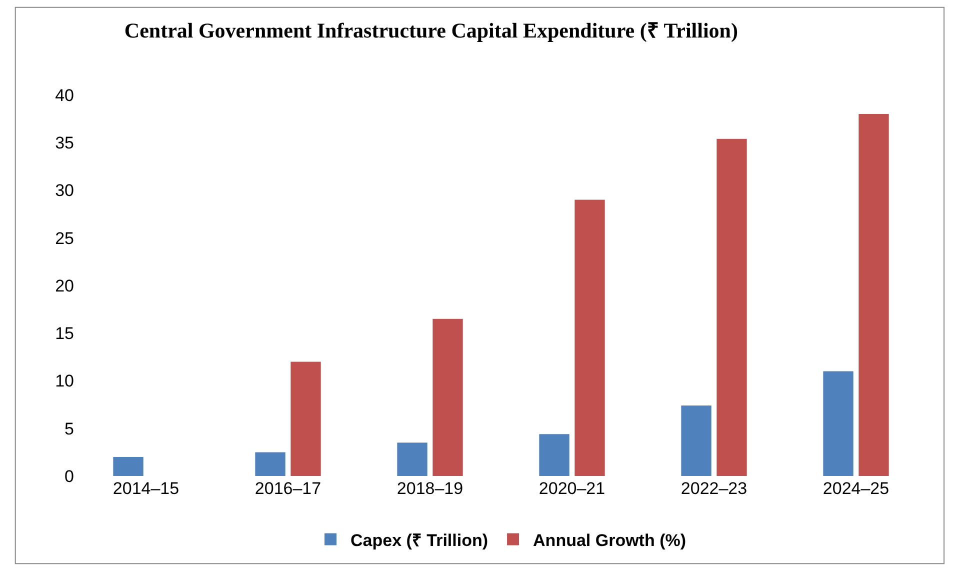 This screenshot has height=571, width=957. What do you see at coordinates (419, 540) in the screenshot?
I see `legend-label: Capex (₹ Trillion)` at bounding box center [419, 540].